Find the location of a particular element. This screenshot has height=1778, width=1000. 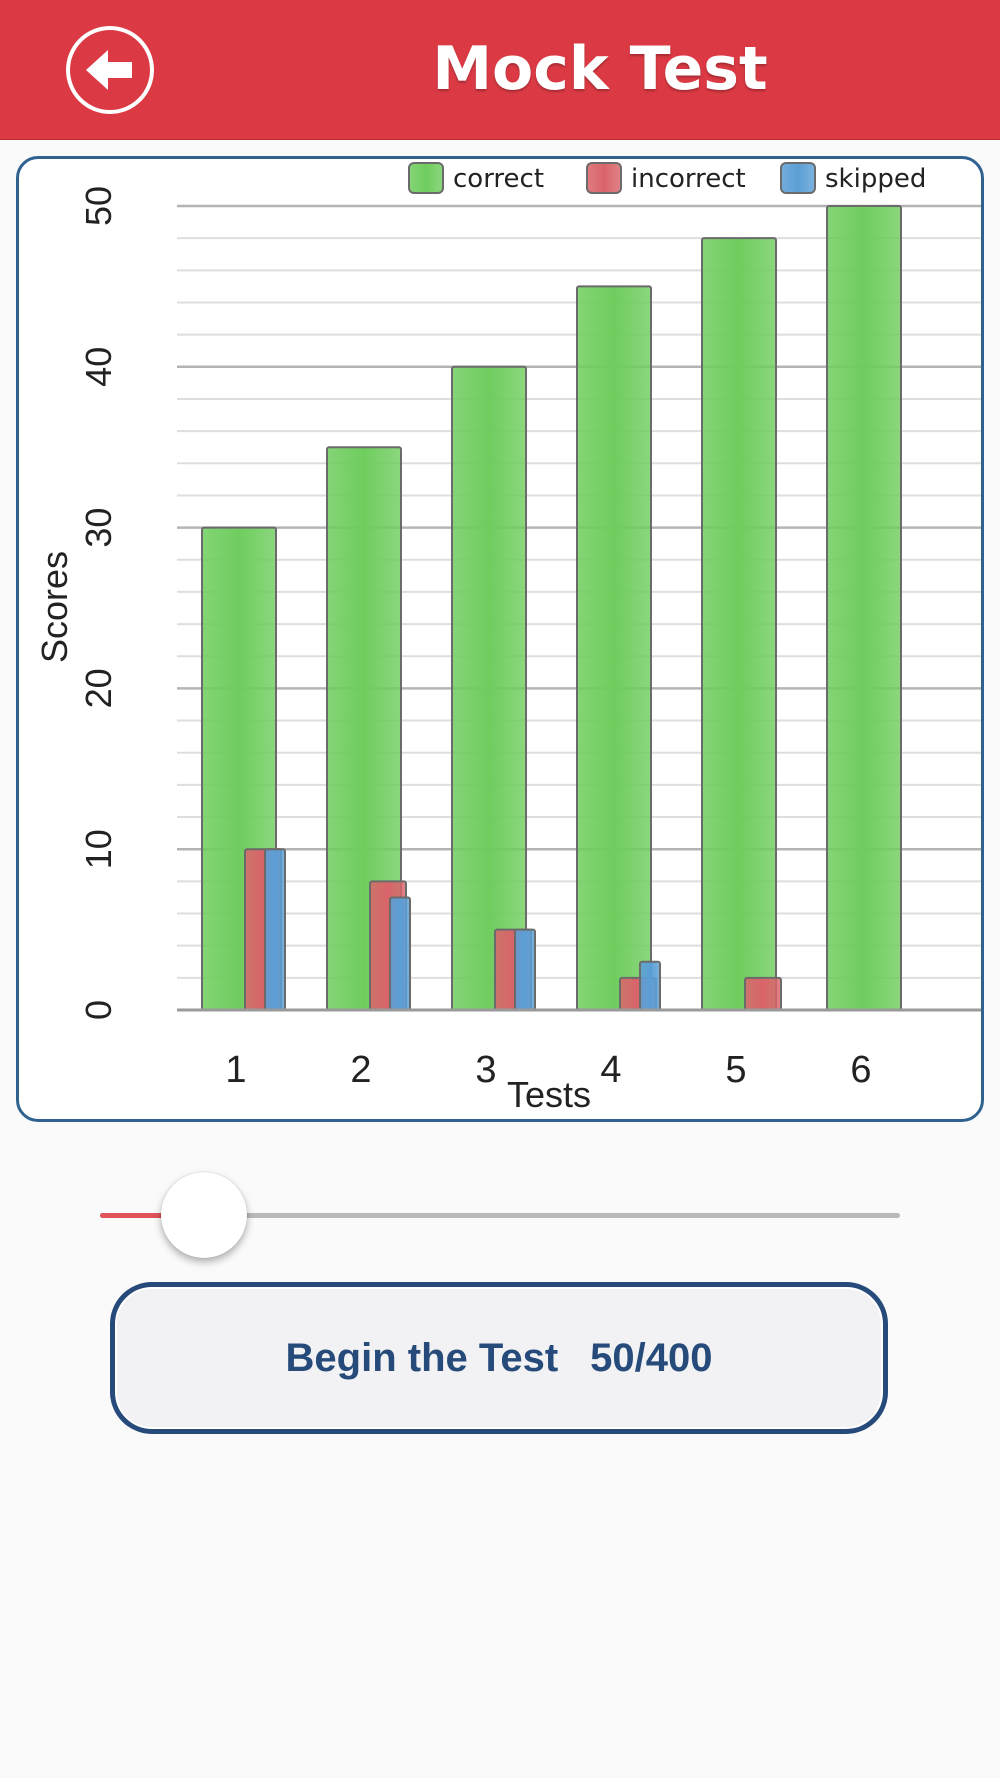

x-tick-label: 6 is located at coordinates (860, 1070).